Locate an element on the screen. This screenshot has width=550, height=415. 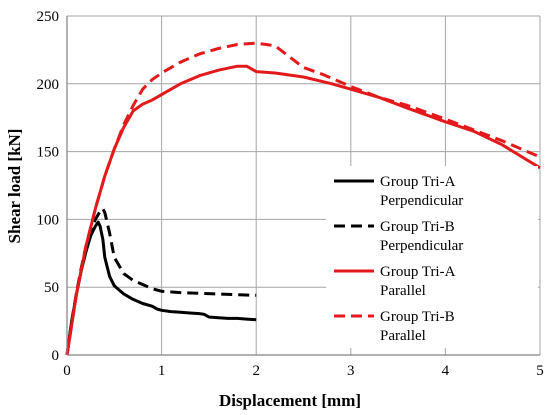
x-tick-label-3: 3 is located at coordinates (351, 371).